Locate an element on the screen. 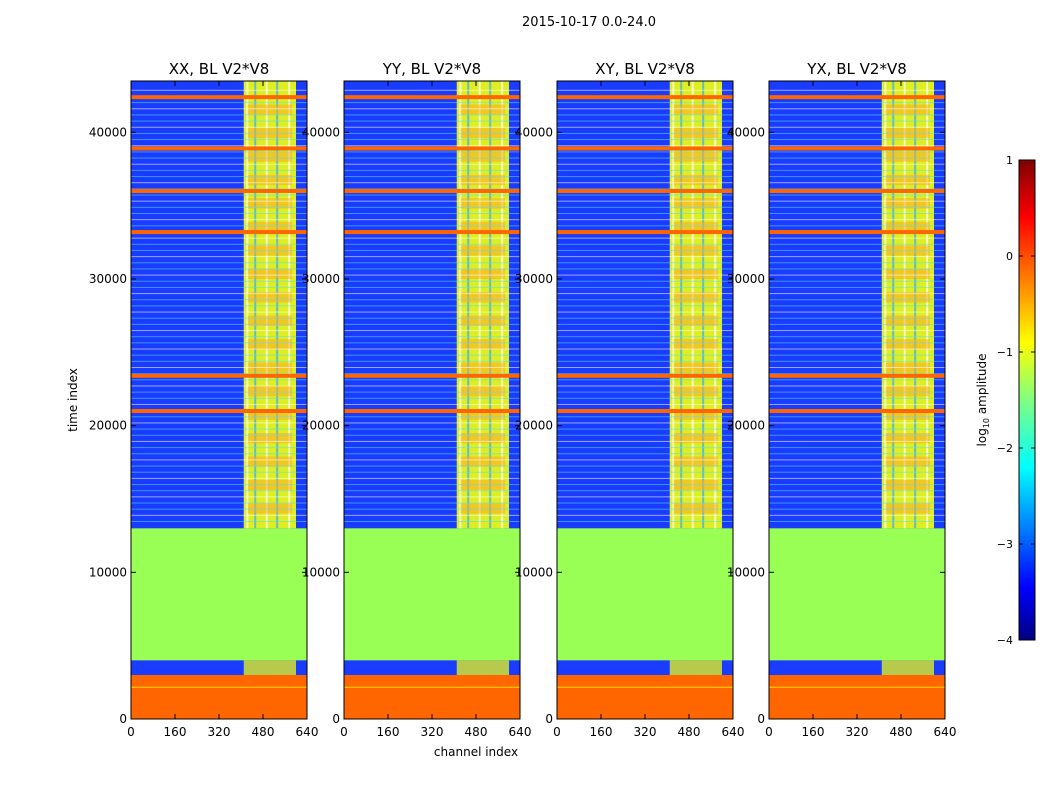  orange-region-line is located at coordinates (645, 687).